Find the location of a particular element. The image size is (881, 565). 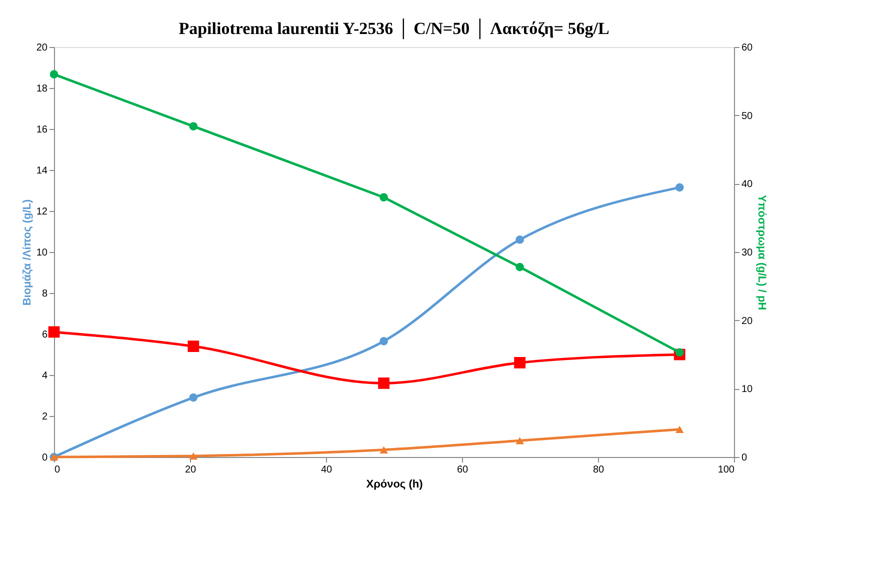

x-axis-title: Χρόνος (h) is located at coordinates (395, 484).